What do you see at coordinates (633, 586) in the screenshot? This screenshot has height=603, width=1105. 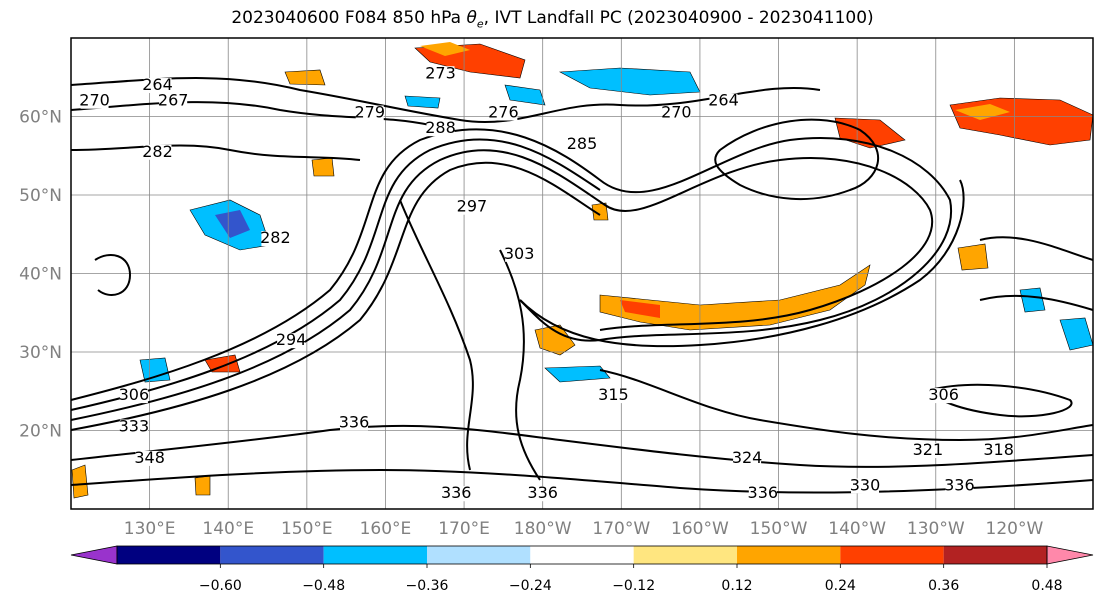 I see `colorbar-tick-label: −0.12` at bounding box center [633, 586].